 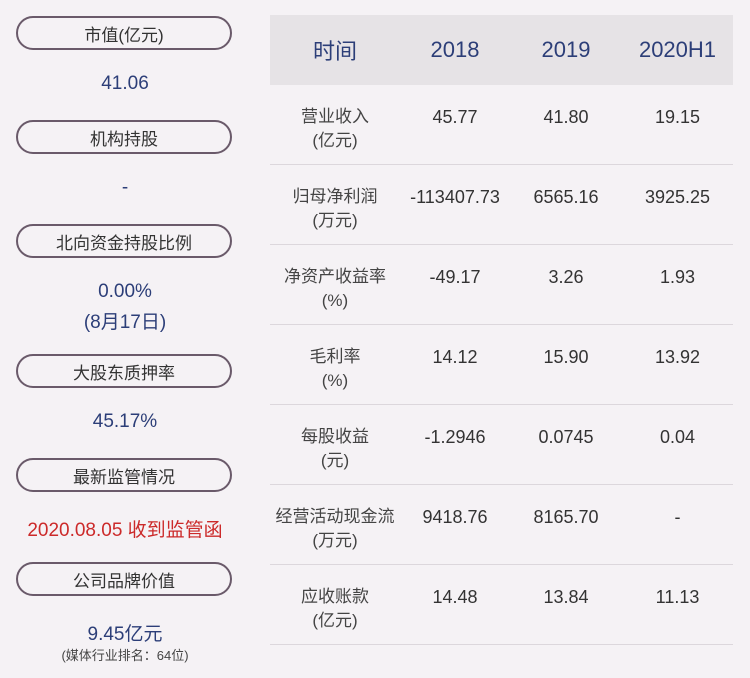 I want to click on row-label-name: 营业收入, so click(x=335, y=116).